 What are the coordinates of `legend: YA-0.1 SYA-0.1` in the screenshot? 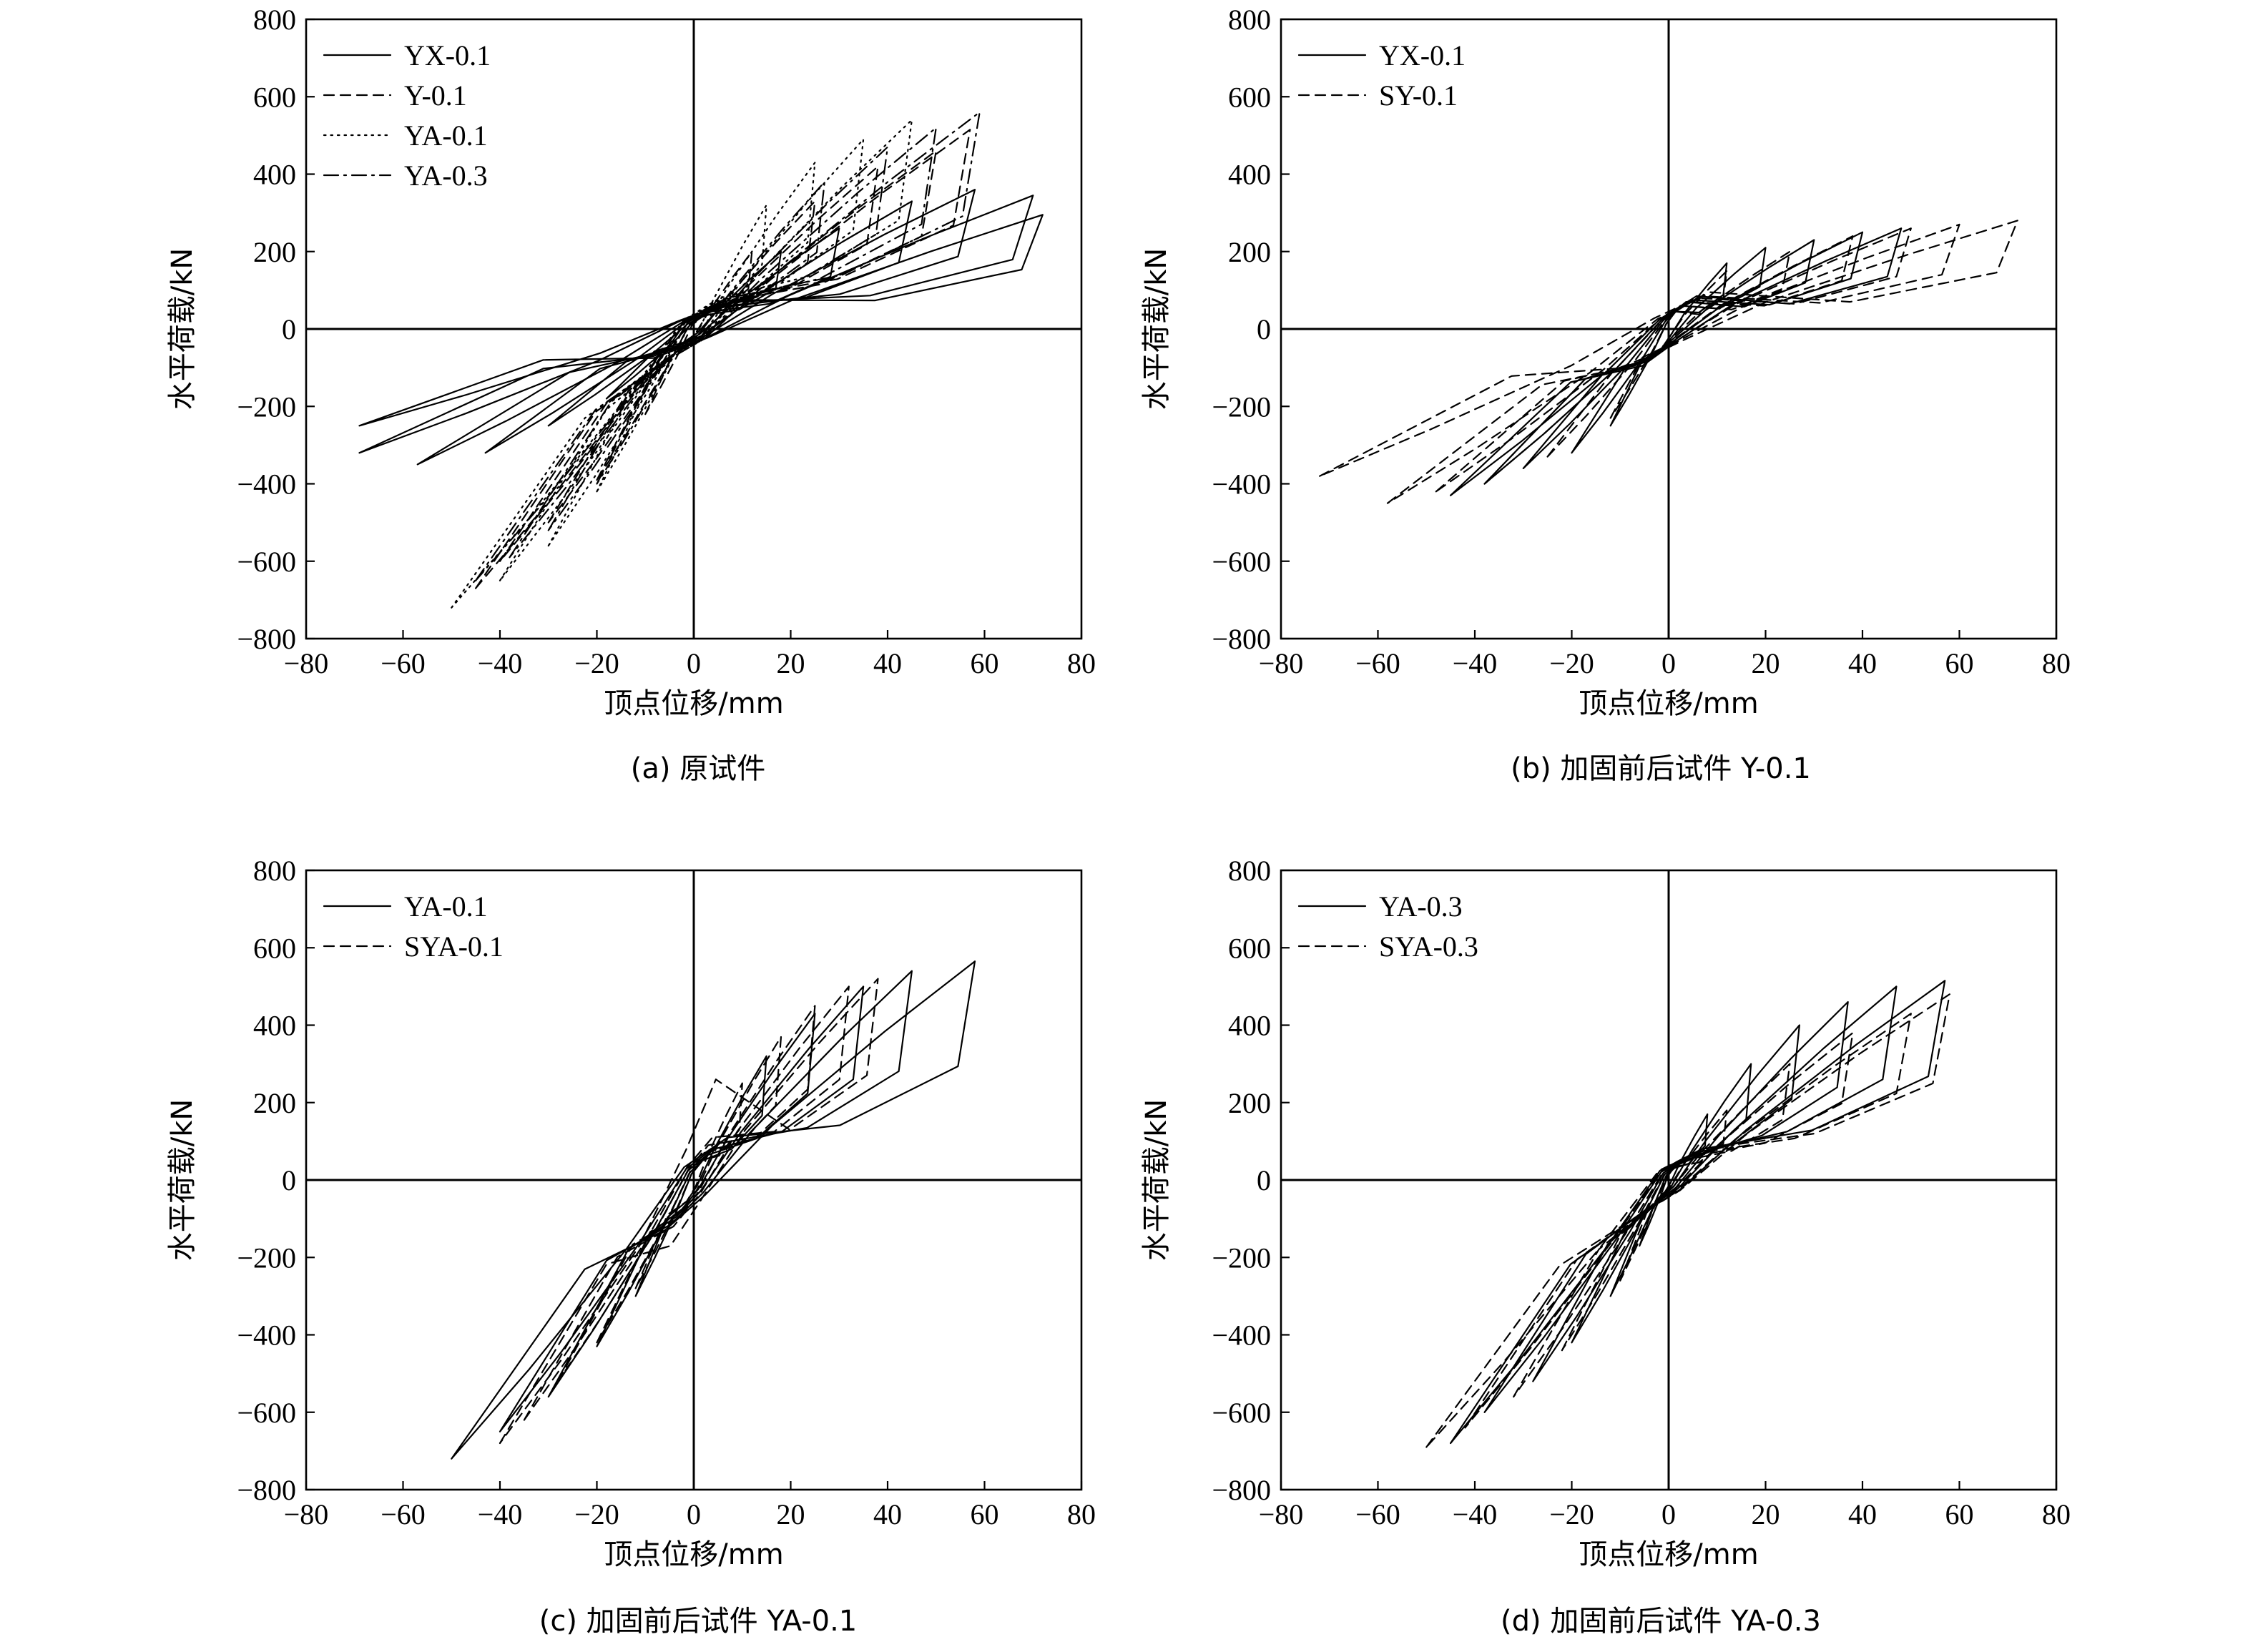 It's located at (414, 927).